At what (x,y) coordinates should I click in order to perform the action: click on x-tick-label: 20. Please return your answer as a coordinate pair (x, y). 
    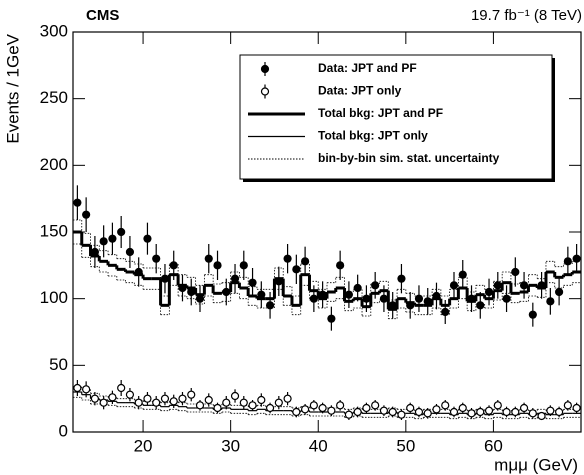
    Looking at the image, I should click on (143, 445).